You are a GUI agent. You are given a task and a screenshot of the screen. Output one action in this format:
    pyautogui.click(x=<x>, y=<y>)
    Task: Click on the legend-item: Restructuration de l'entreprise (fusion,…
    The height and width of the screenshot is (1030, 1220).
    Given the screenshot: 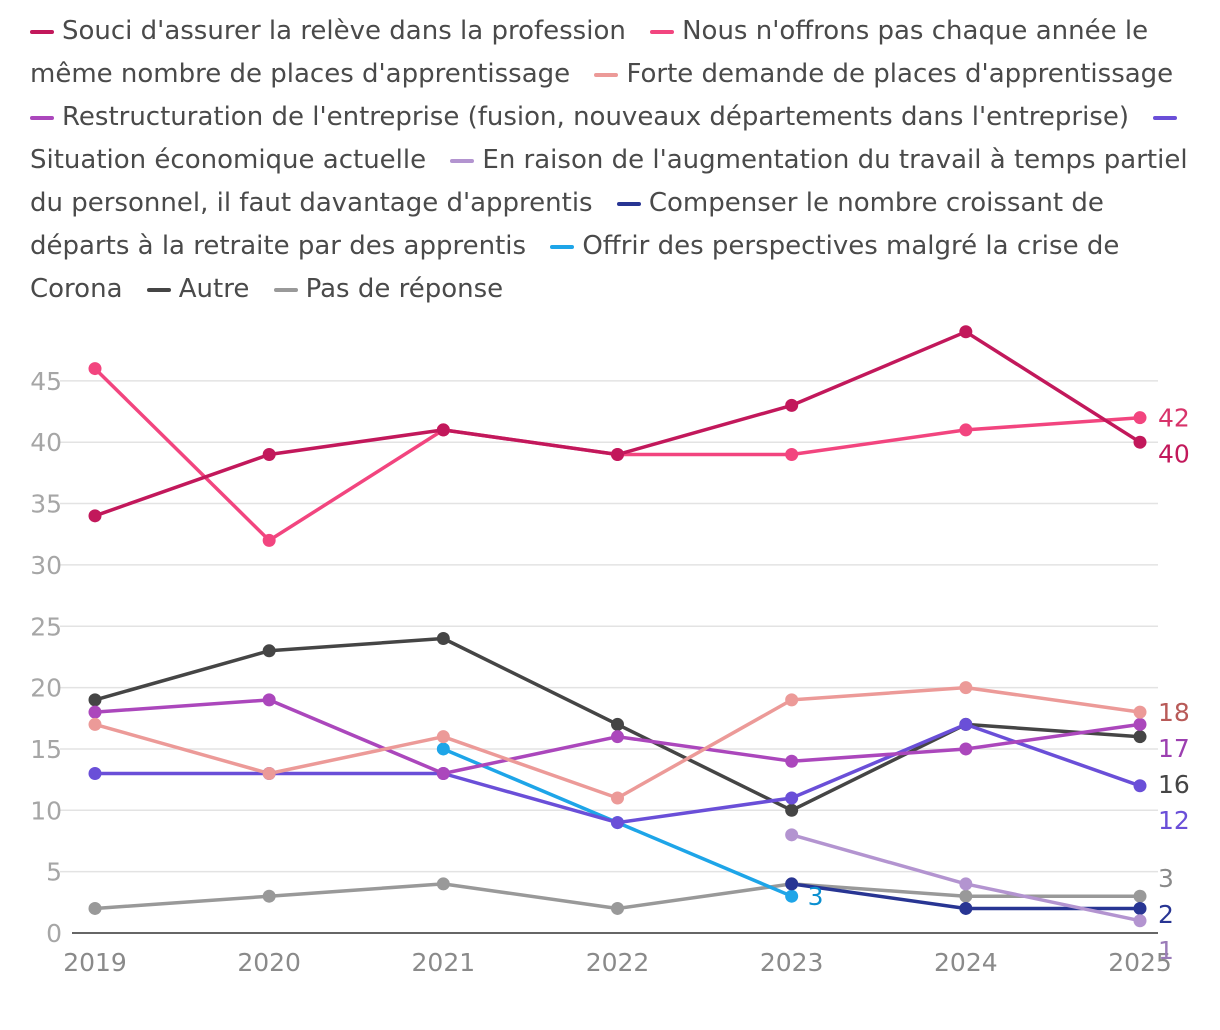 What is the action you would take?
    pyautogui.click(x=579, y=117)
    